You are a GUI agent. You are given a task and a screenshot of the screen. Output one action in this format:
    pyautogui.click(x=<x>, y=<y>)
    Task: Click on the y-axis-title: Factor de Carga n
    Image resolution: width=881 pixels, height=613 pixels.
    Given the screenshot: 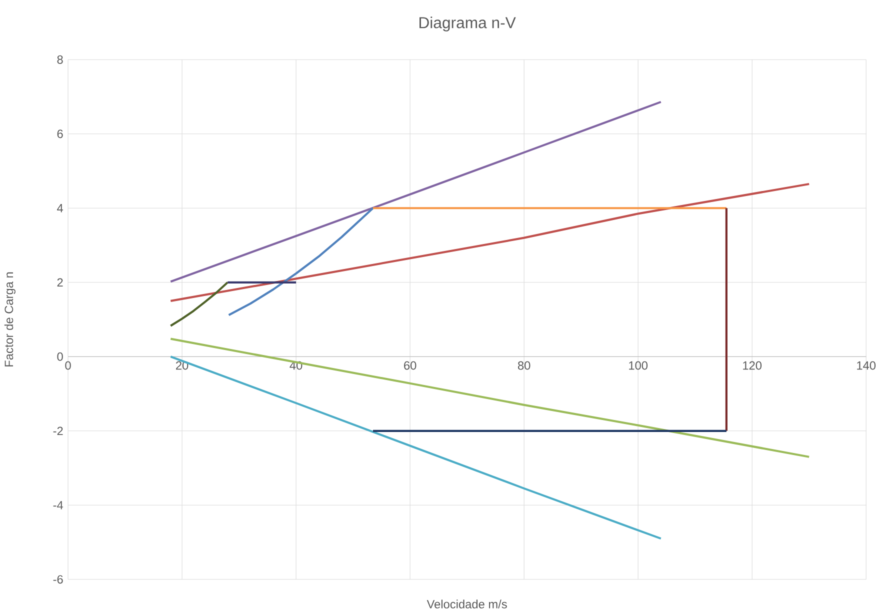 What is the action you would take?
    pyautogui.click(x=10, y=319)
    